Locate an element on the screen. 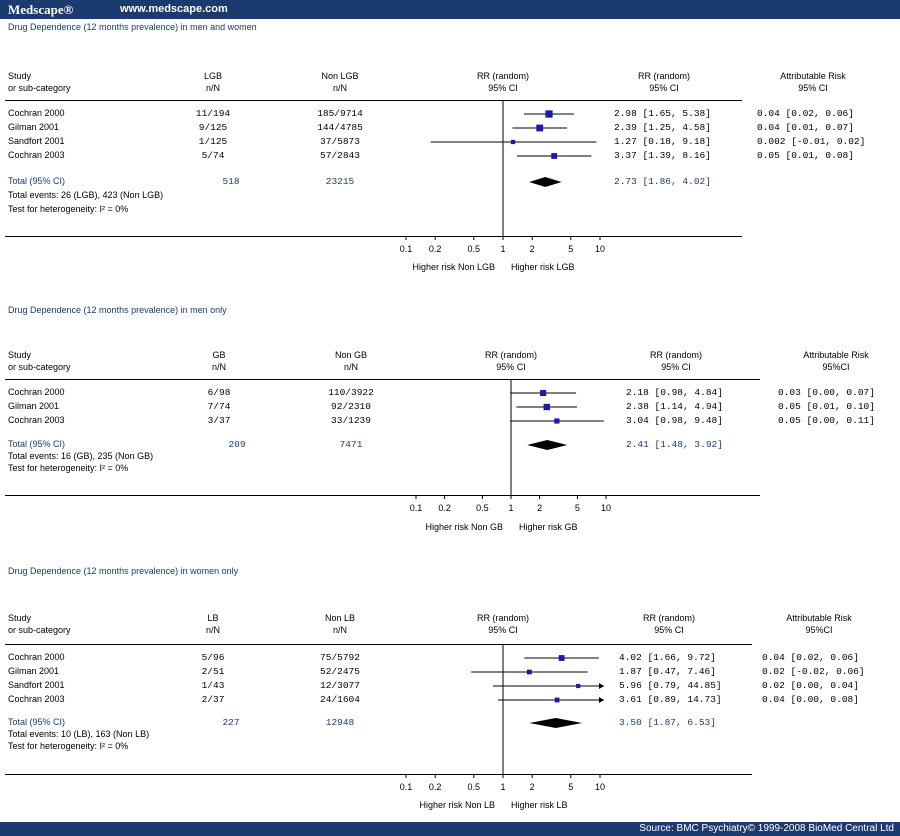 The width and height of the screenshot is (900, 836). group1-nn-header: n/N is located at coordinates (213, 630).